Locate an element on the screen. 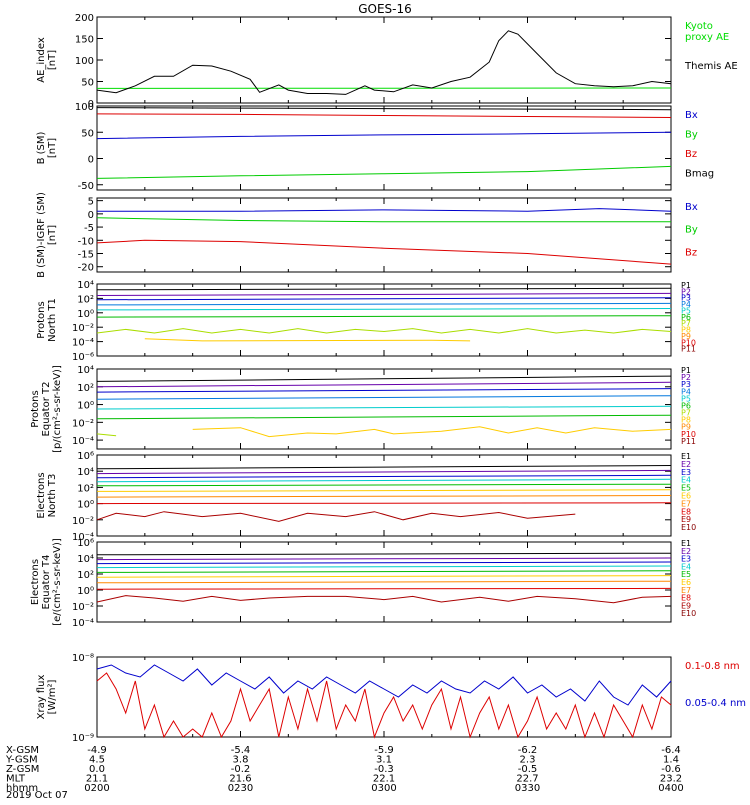  y-axis-label: AE_index is located at coordinates (41, 60).